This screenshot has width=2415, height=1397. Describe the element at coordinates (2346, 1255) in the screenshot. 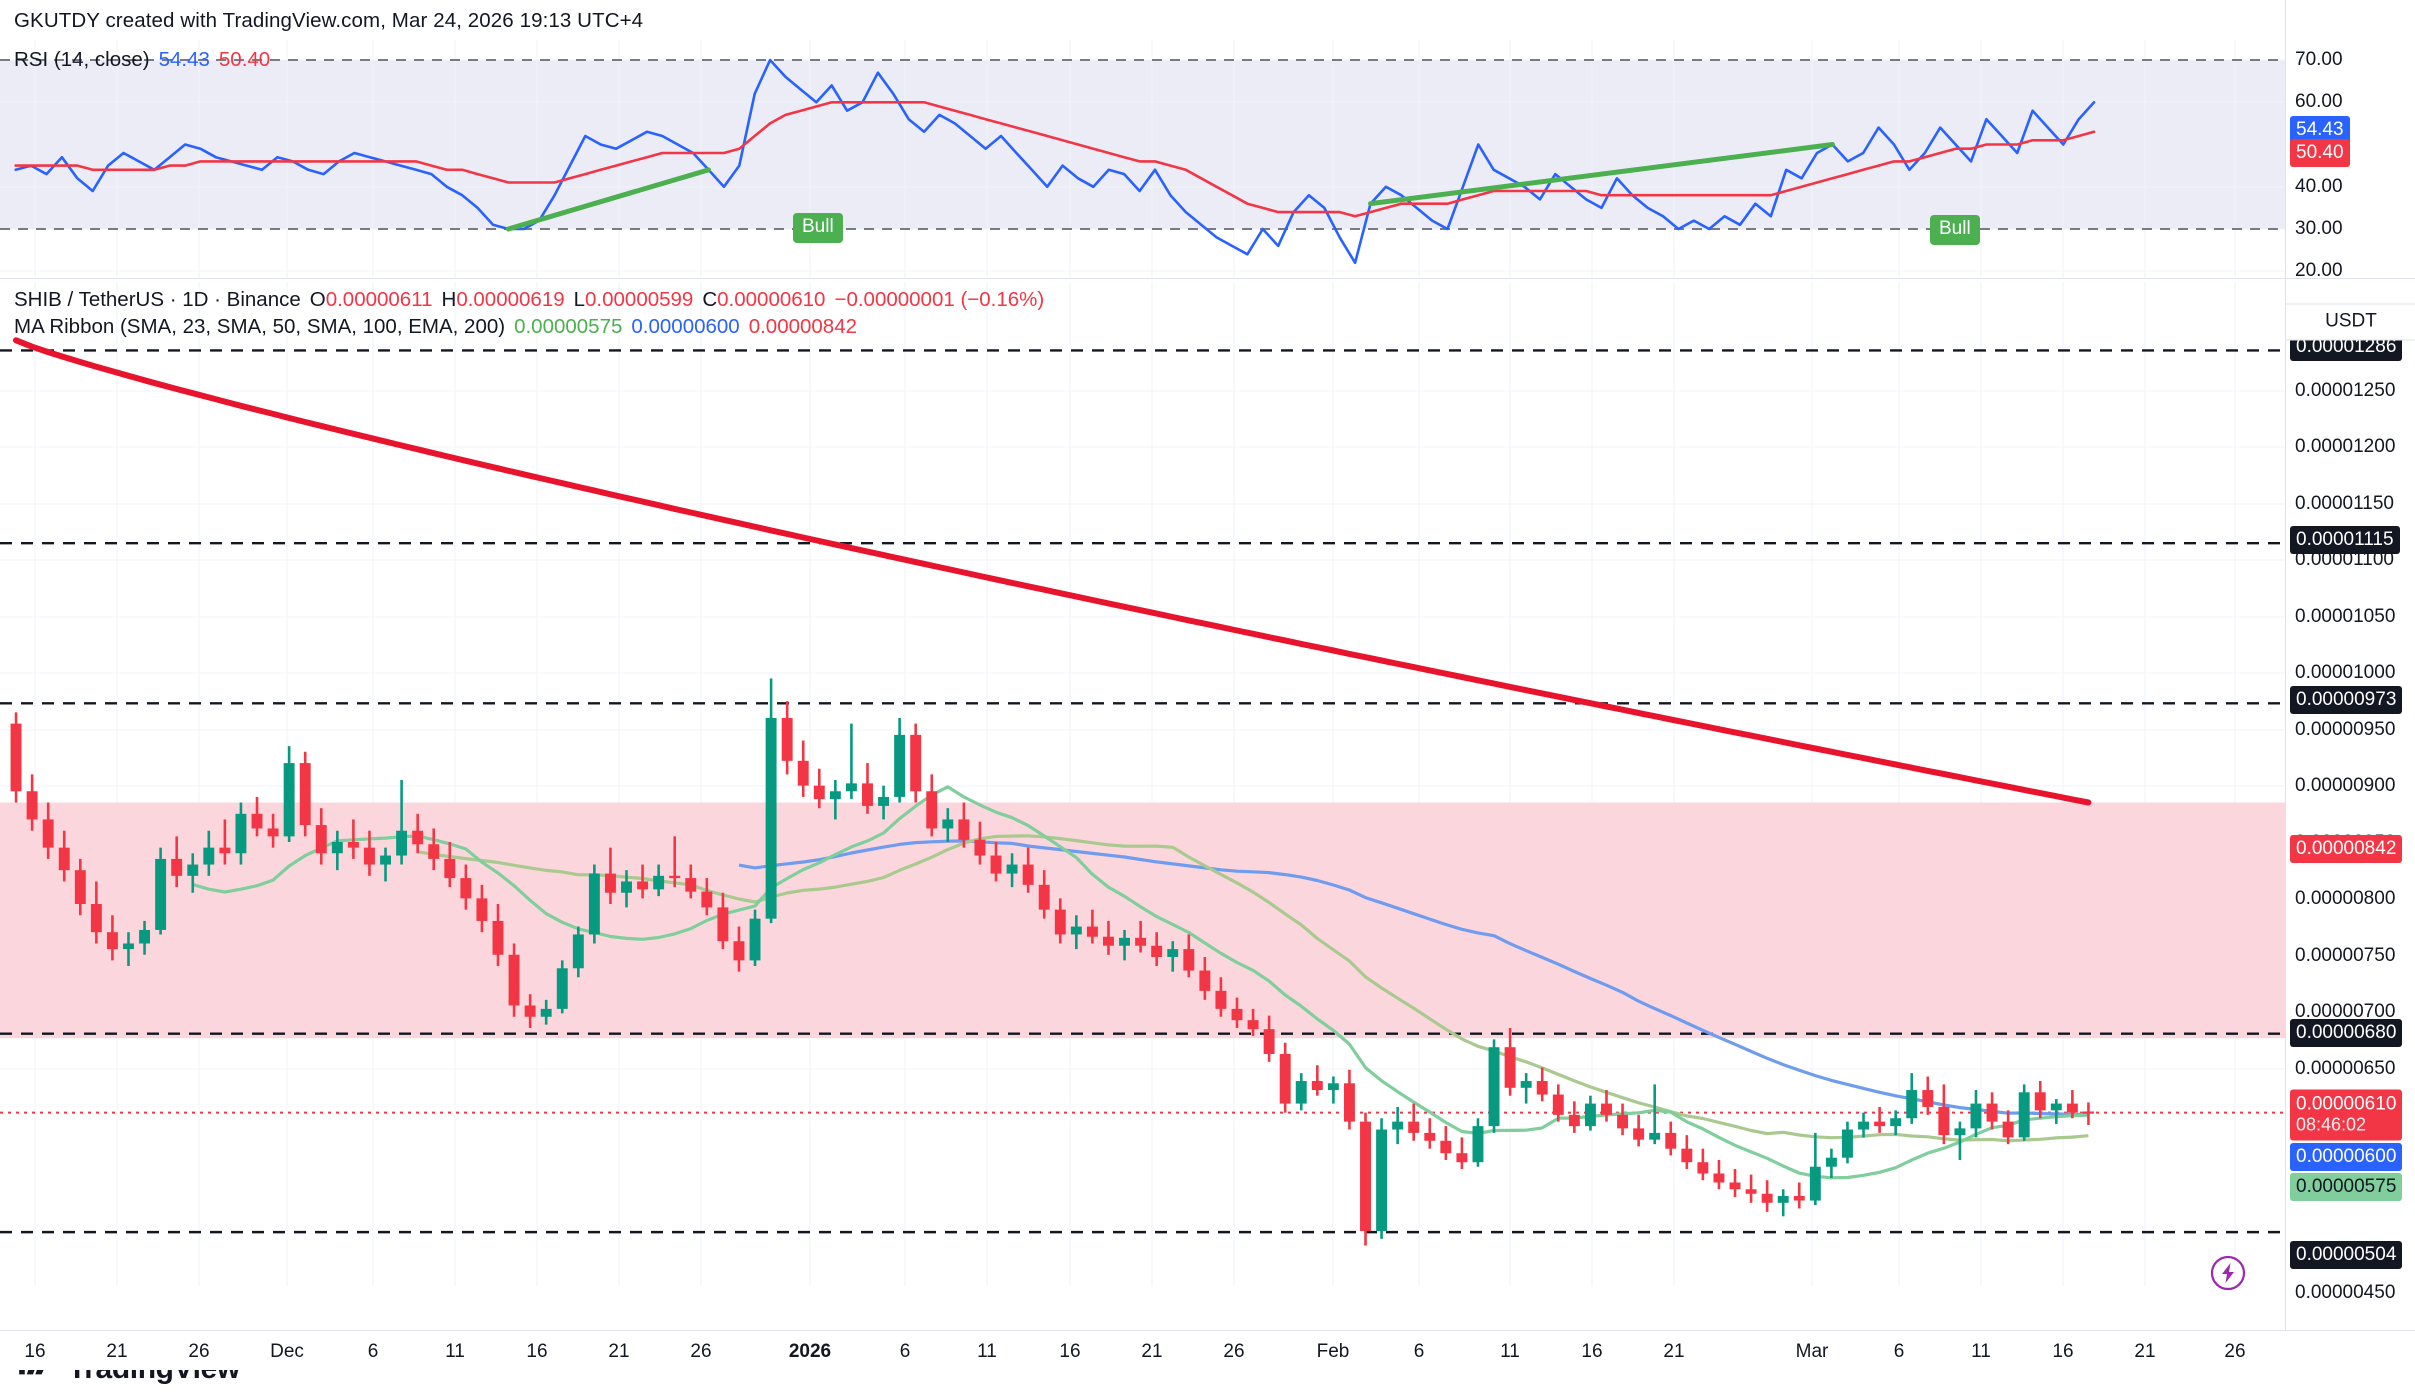

I see `price-scale-badge: 0.00000504` at that location.